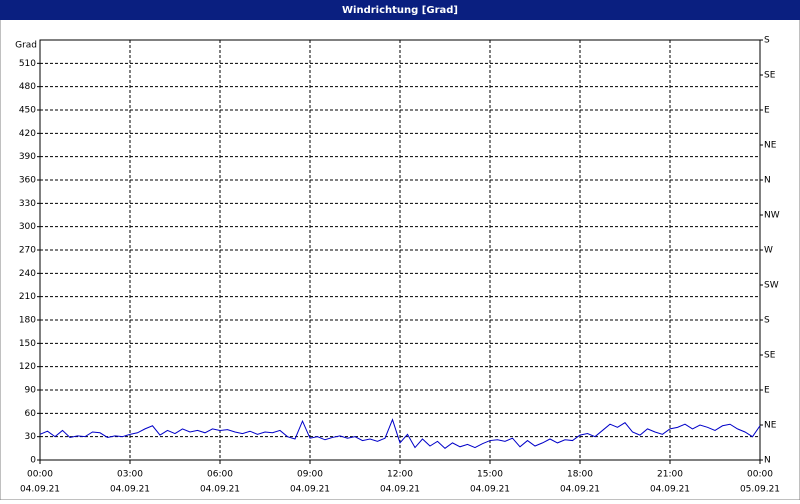 This screenshot has height=504, width=800. What do you see at coordinates (760, 490) in the screenshot?
I see `x-tick-date: 05.09.21` at bounding box center [760, 490].